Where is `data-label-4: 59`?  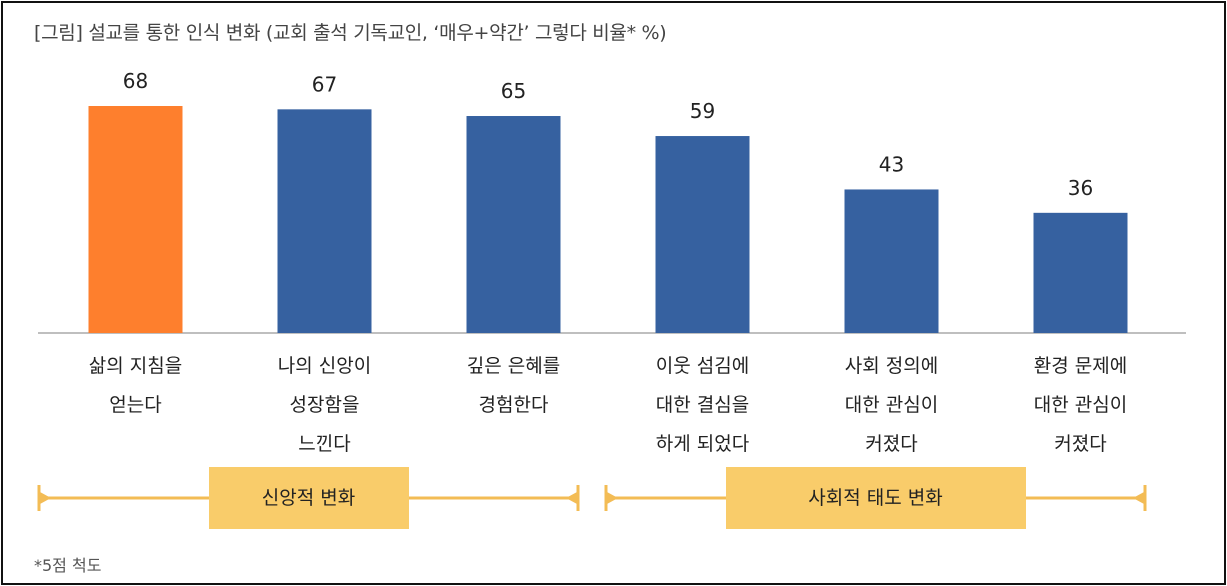
data-label-4: 59 is located at coordinates (702, 111).